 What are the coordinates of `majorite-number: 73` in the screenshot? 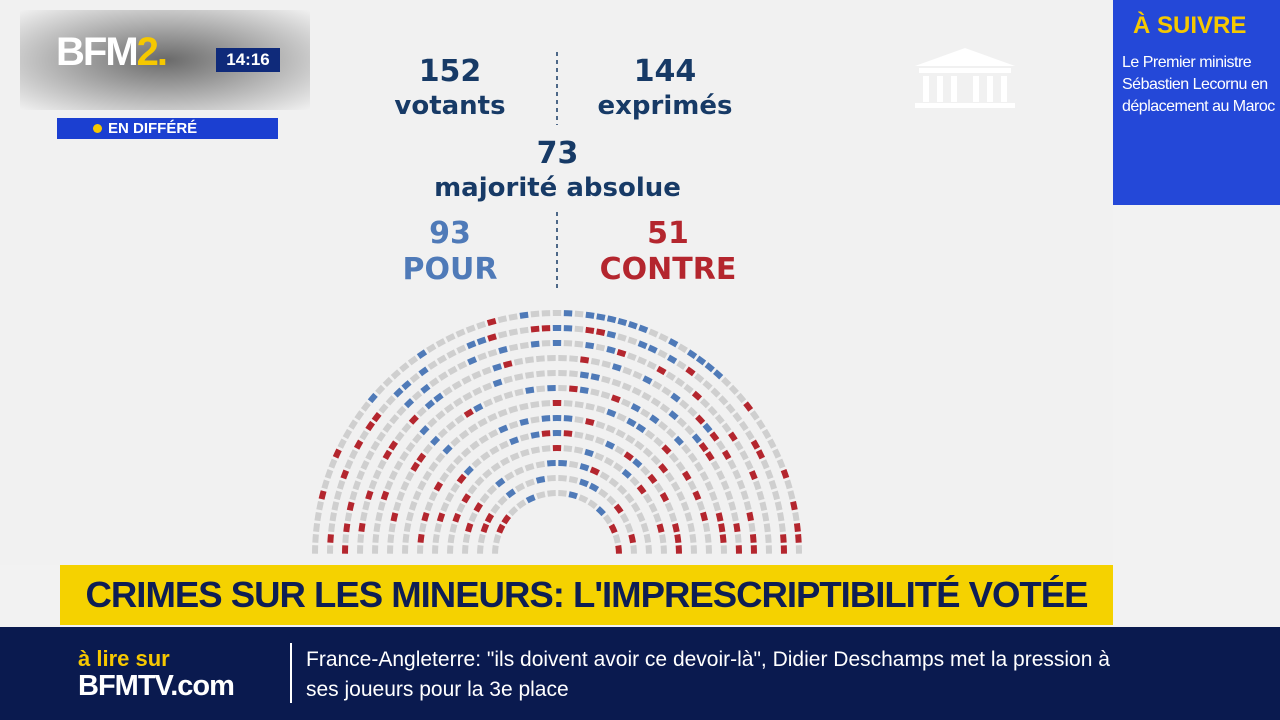 It's located at (557, 153).